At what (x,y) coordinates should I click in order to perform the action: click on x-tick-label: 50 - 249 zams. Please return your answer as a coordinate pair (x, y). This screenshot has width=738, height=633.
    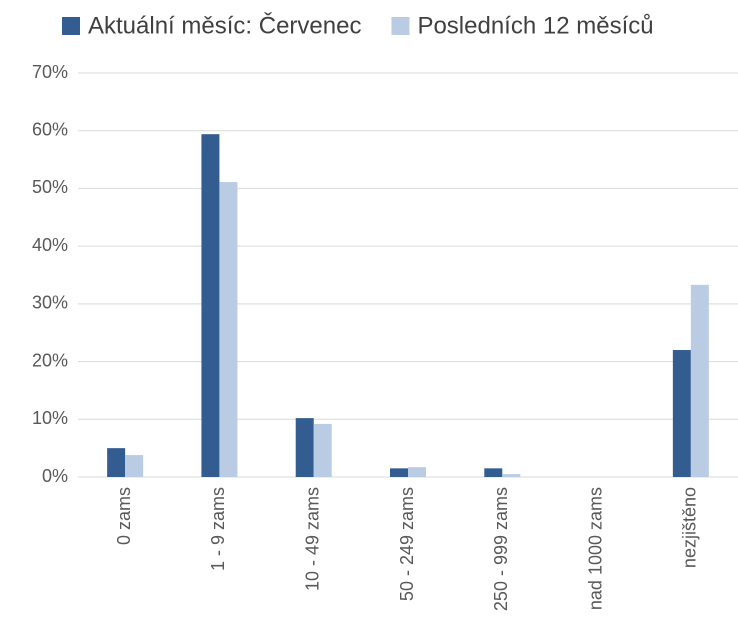
    Looking at the image, I should click on (407, 544).